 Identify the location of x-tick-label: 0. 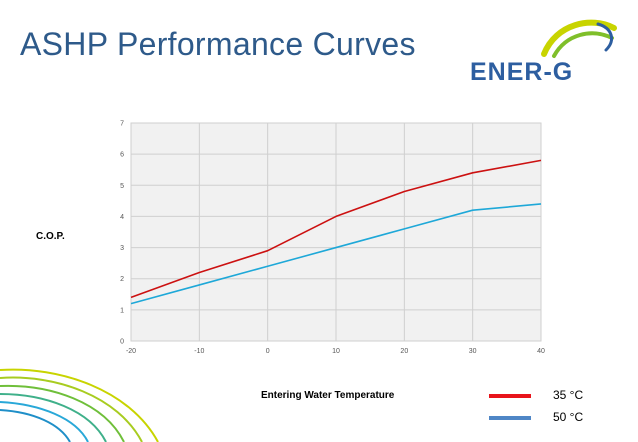
(268, 351).